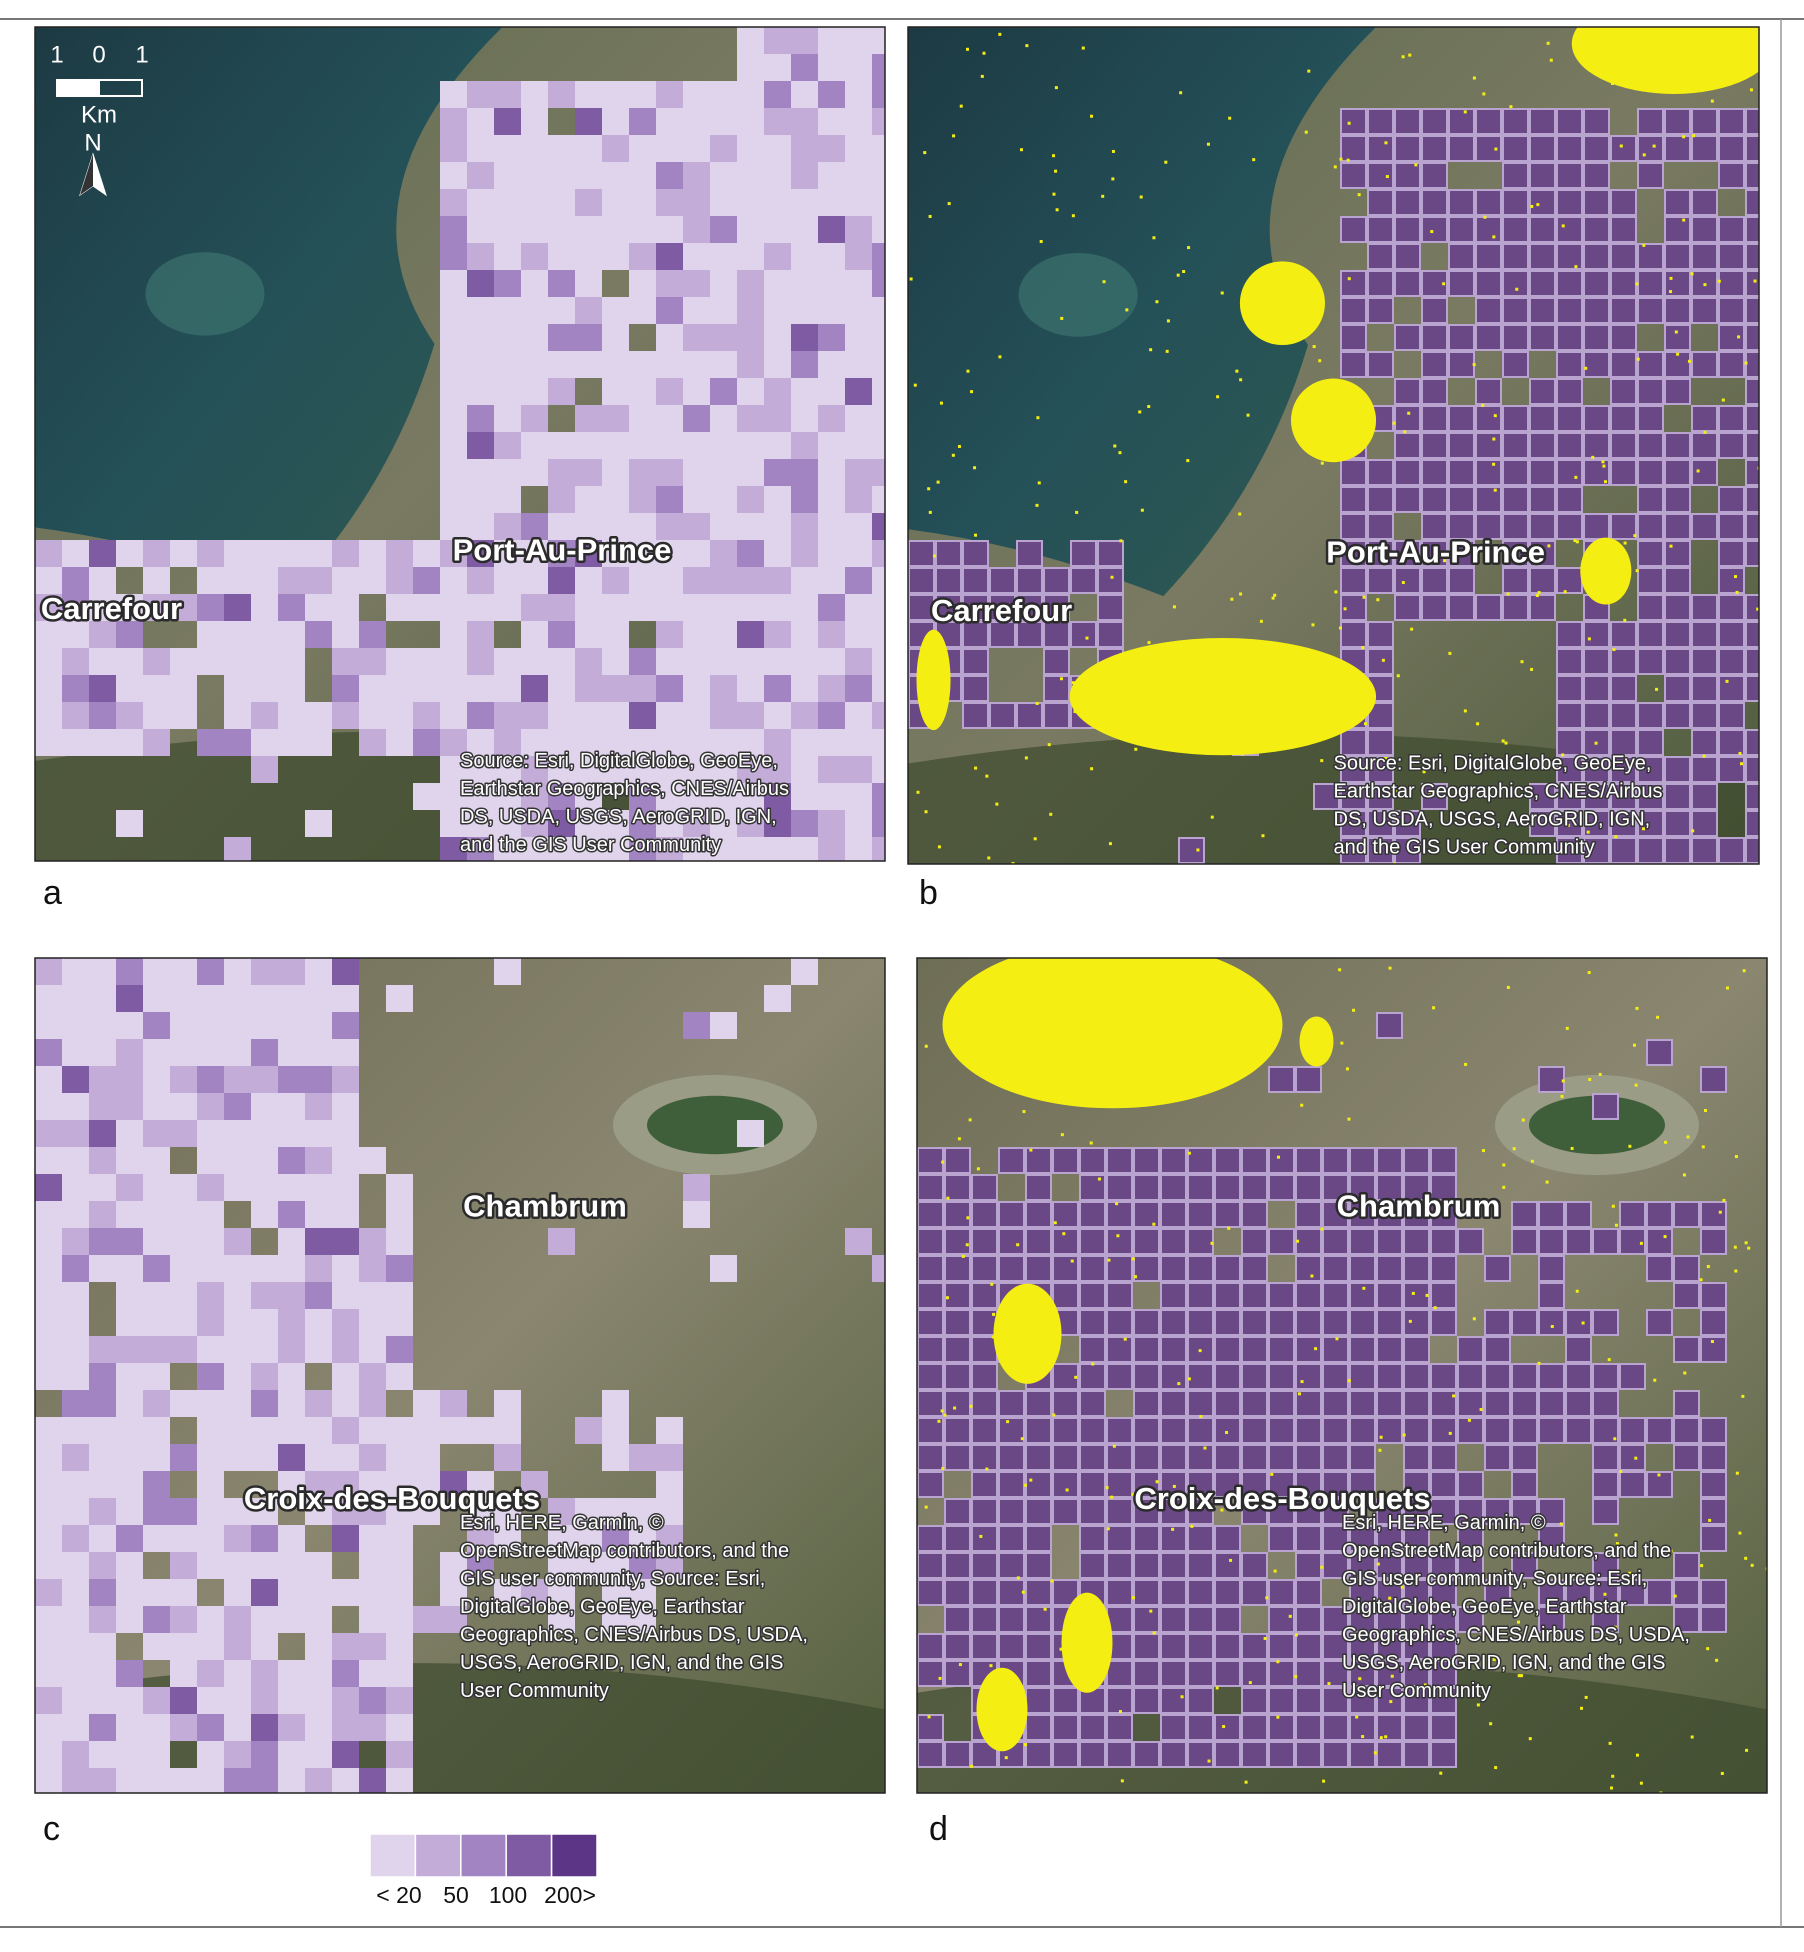 Image resolution: width=1804 pixels, height=1952 pixels. What do you see at coordinates (1282, 303) in the screenshot?
I see `yellow-footprint` at bounding box center [1282, 303].